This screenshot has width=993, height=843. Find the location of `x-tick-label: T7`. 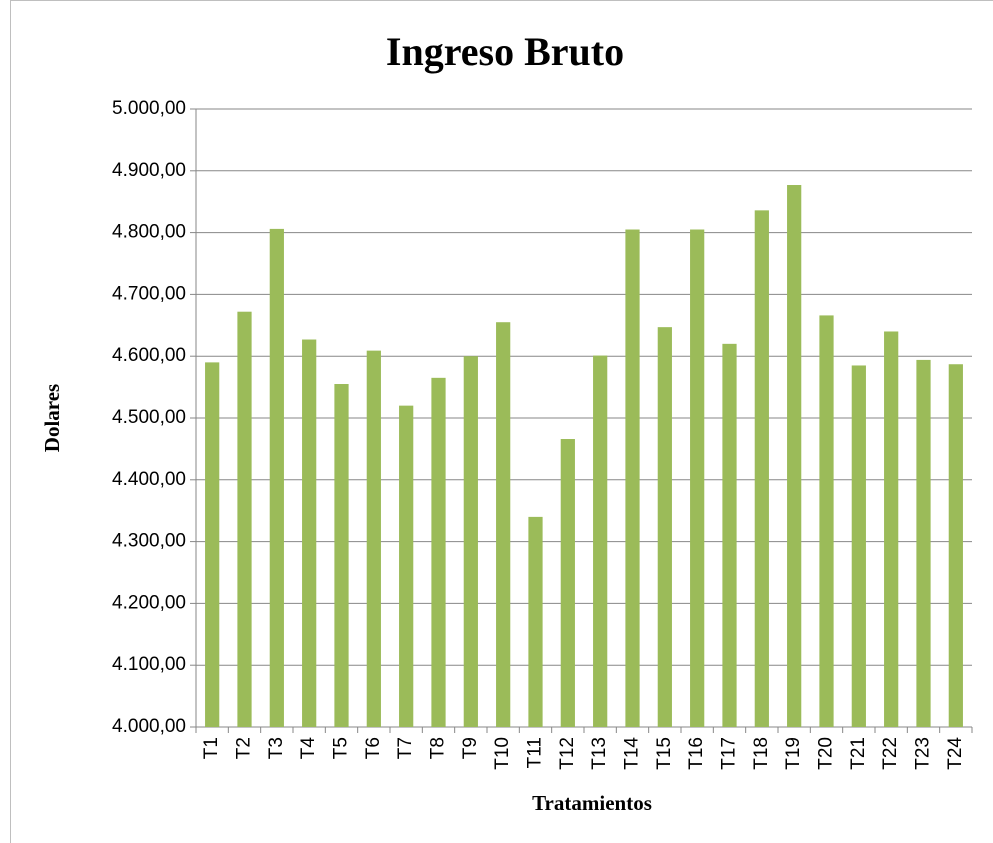

x-tick-label: T7 is located at coordinates (405, 748).